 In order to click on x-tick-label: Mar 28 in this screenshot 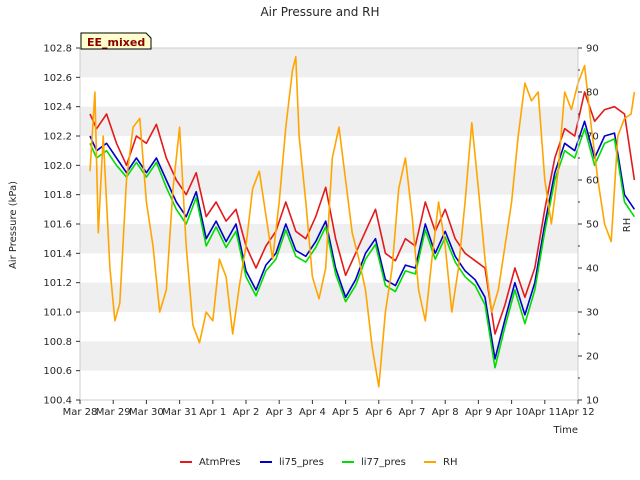, I will do `click(80, 412)`.